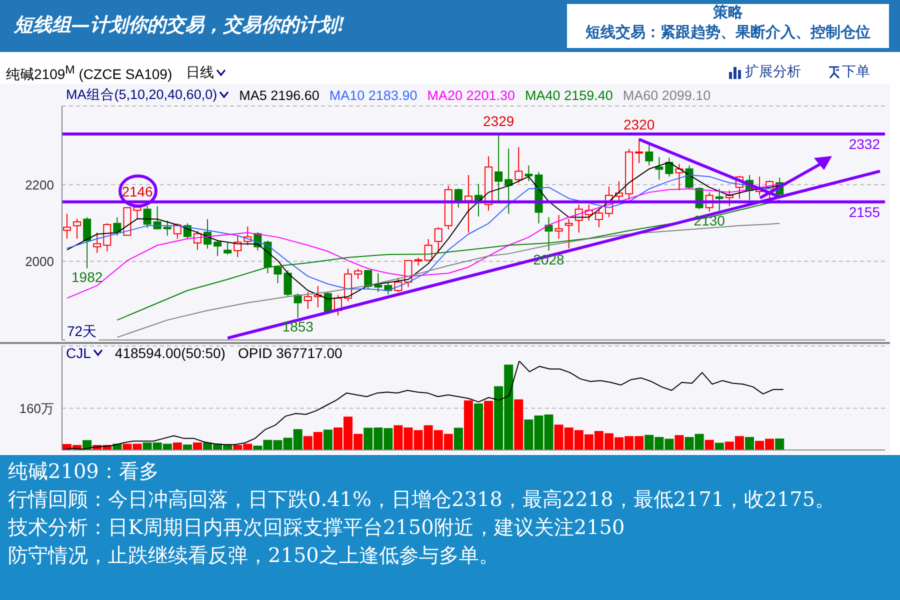 Image resolution: width=900 pixels, height=600 pixels. What do you see at coordinates (772, 72) in the screenshot?
I see `text: 扩展分析` at bounding box center [772, 72].